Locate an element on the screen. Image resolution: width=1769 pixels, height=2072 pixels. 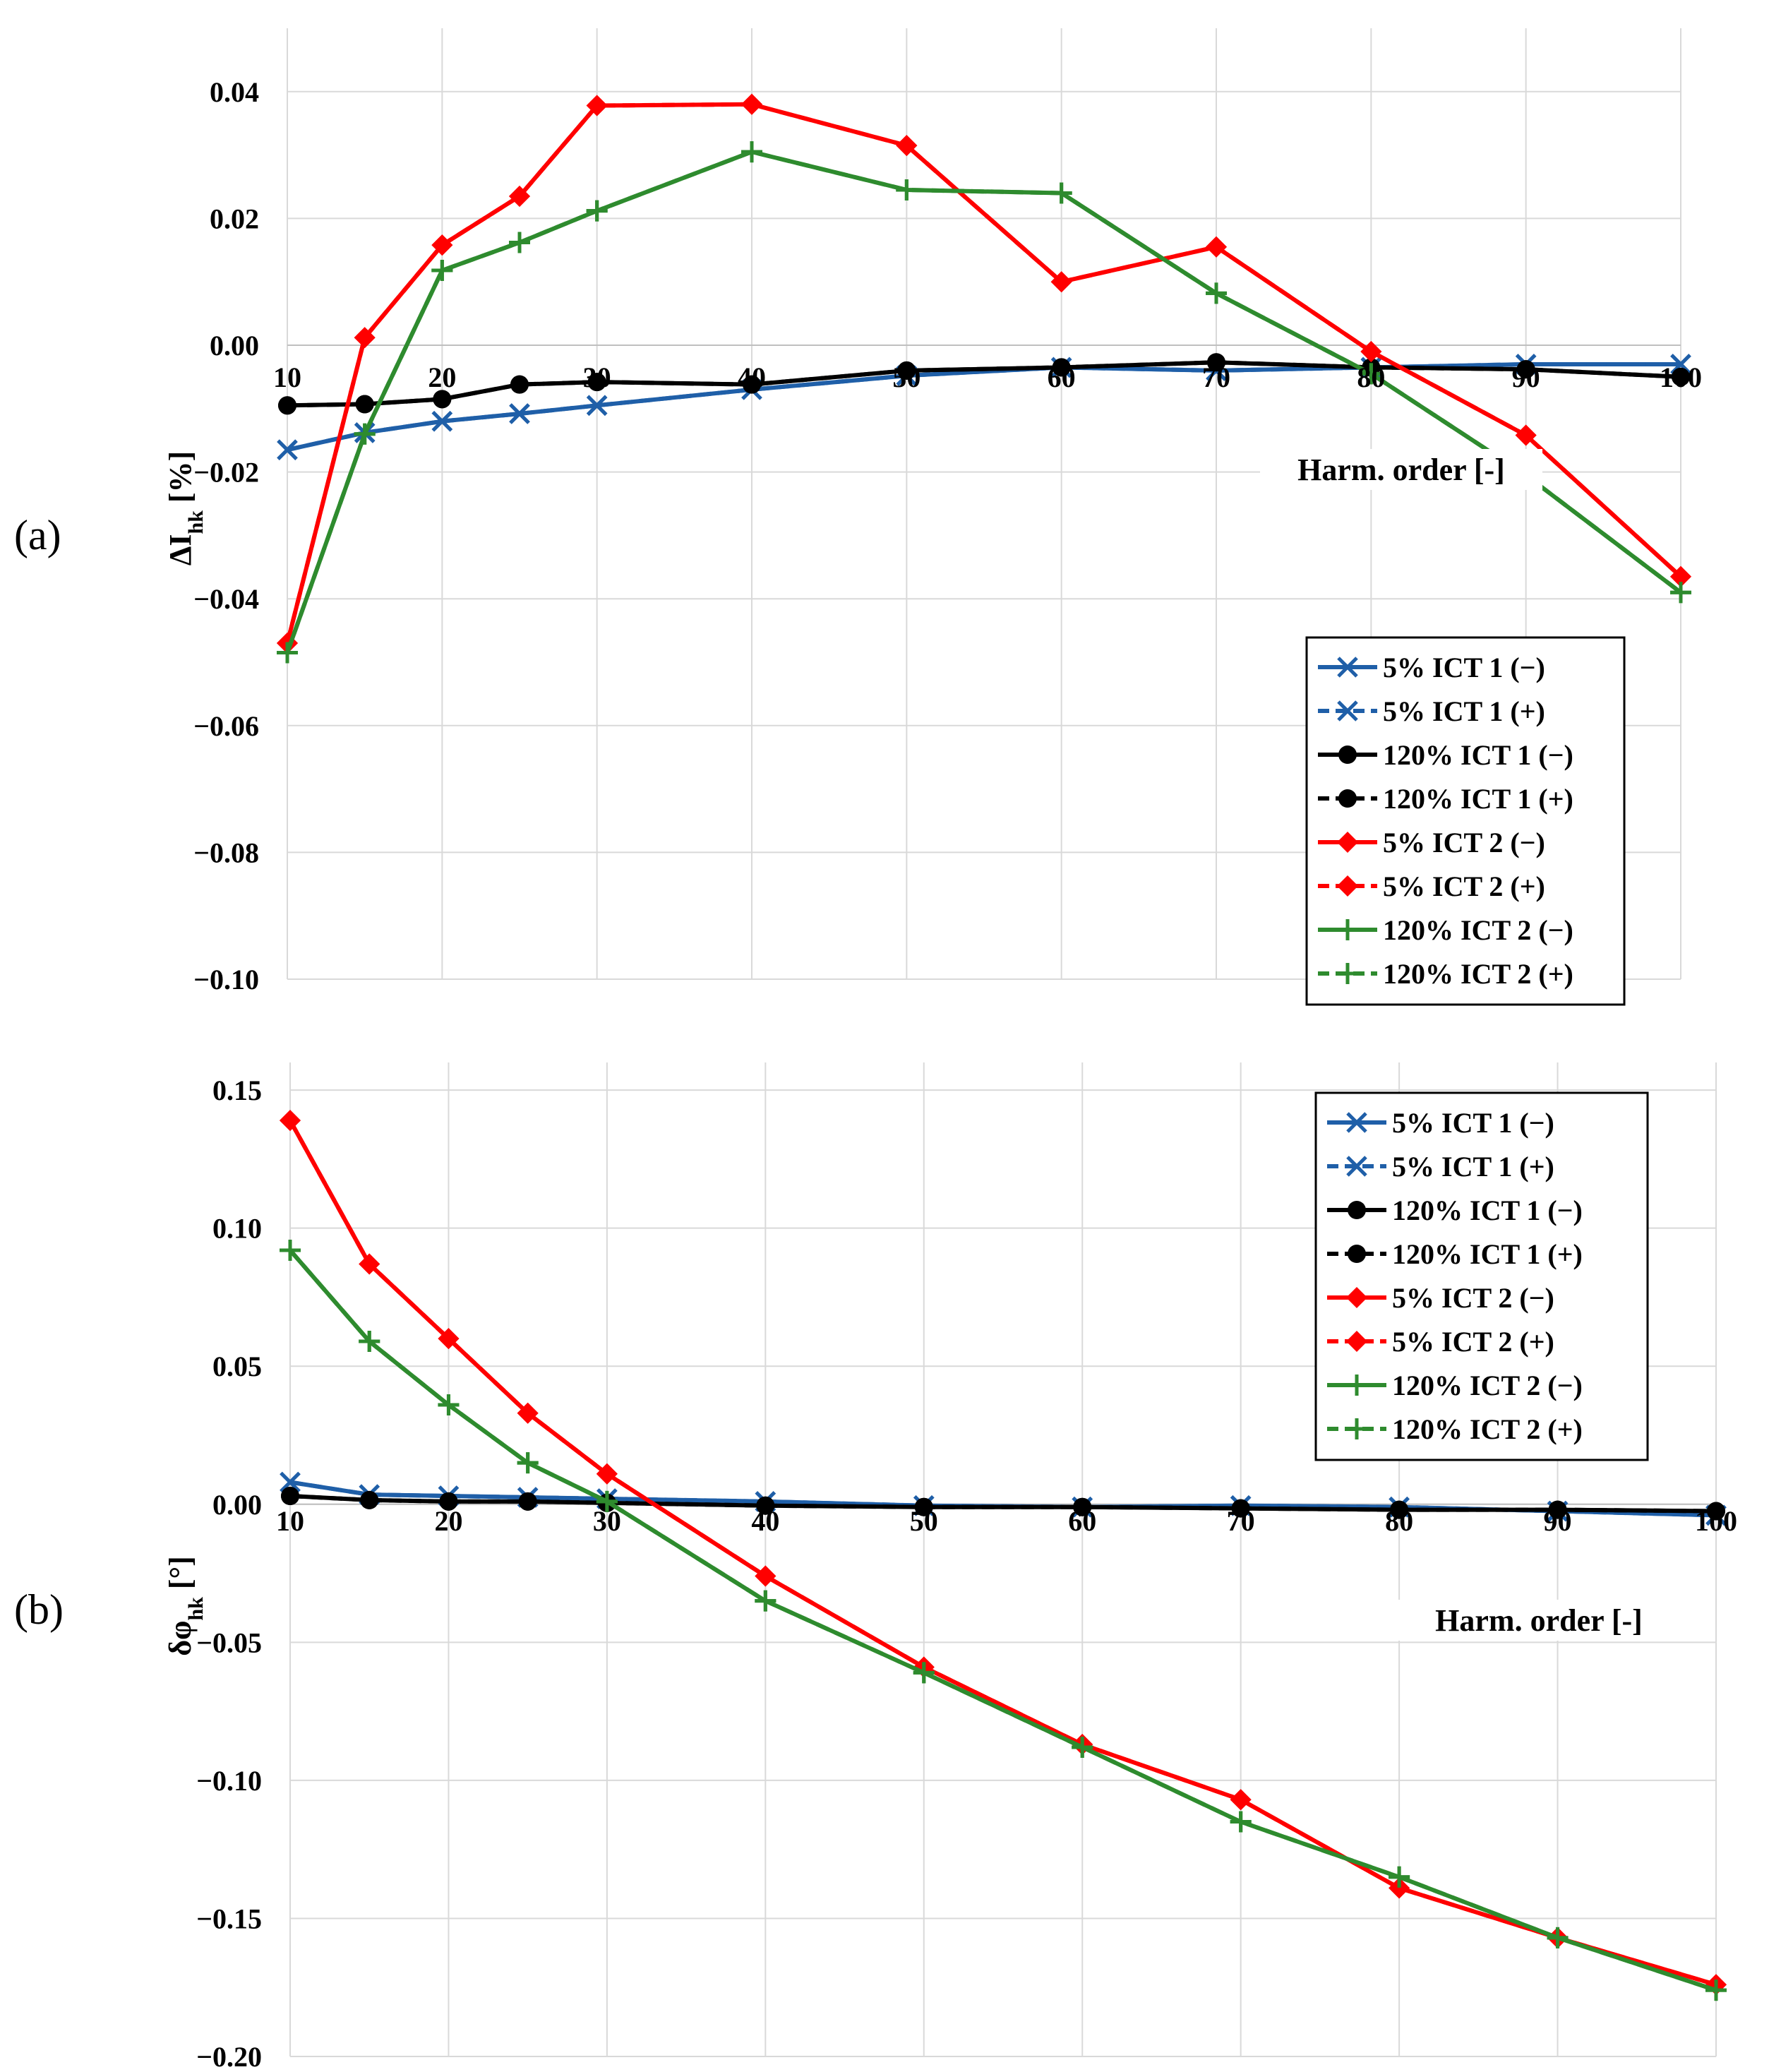
legend-item: 120% ICT 1 (−) is located at coordinates (1445, 755).